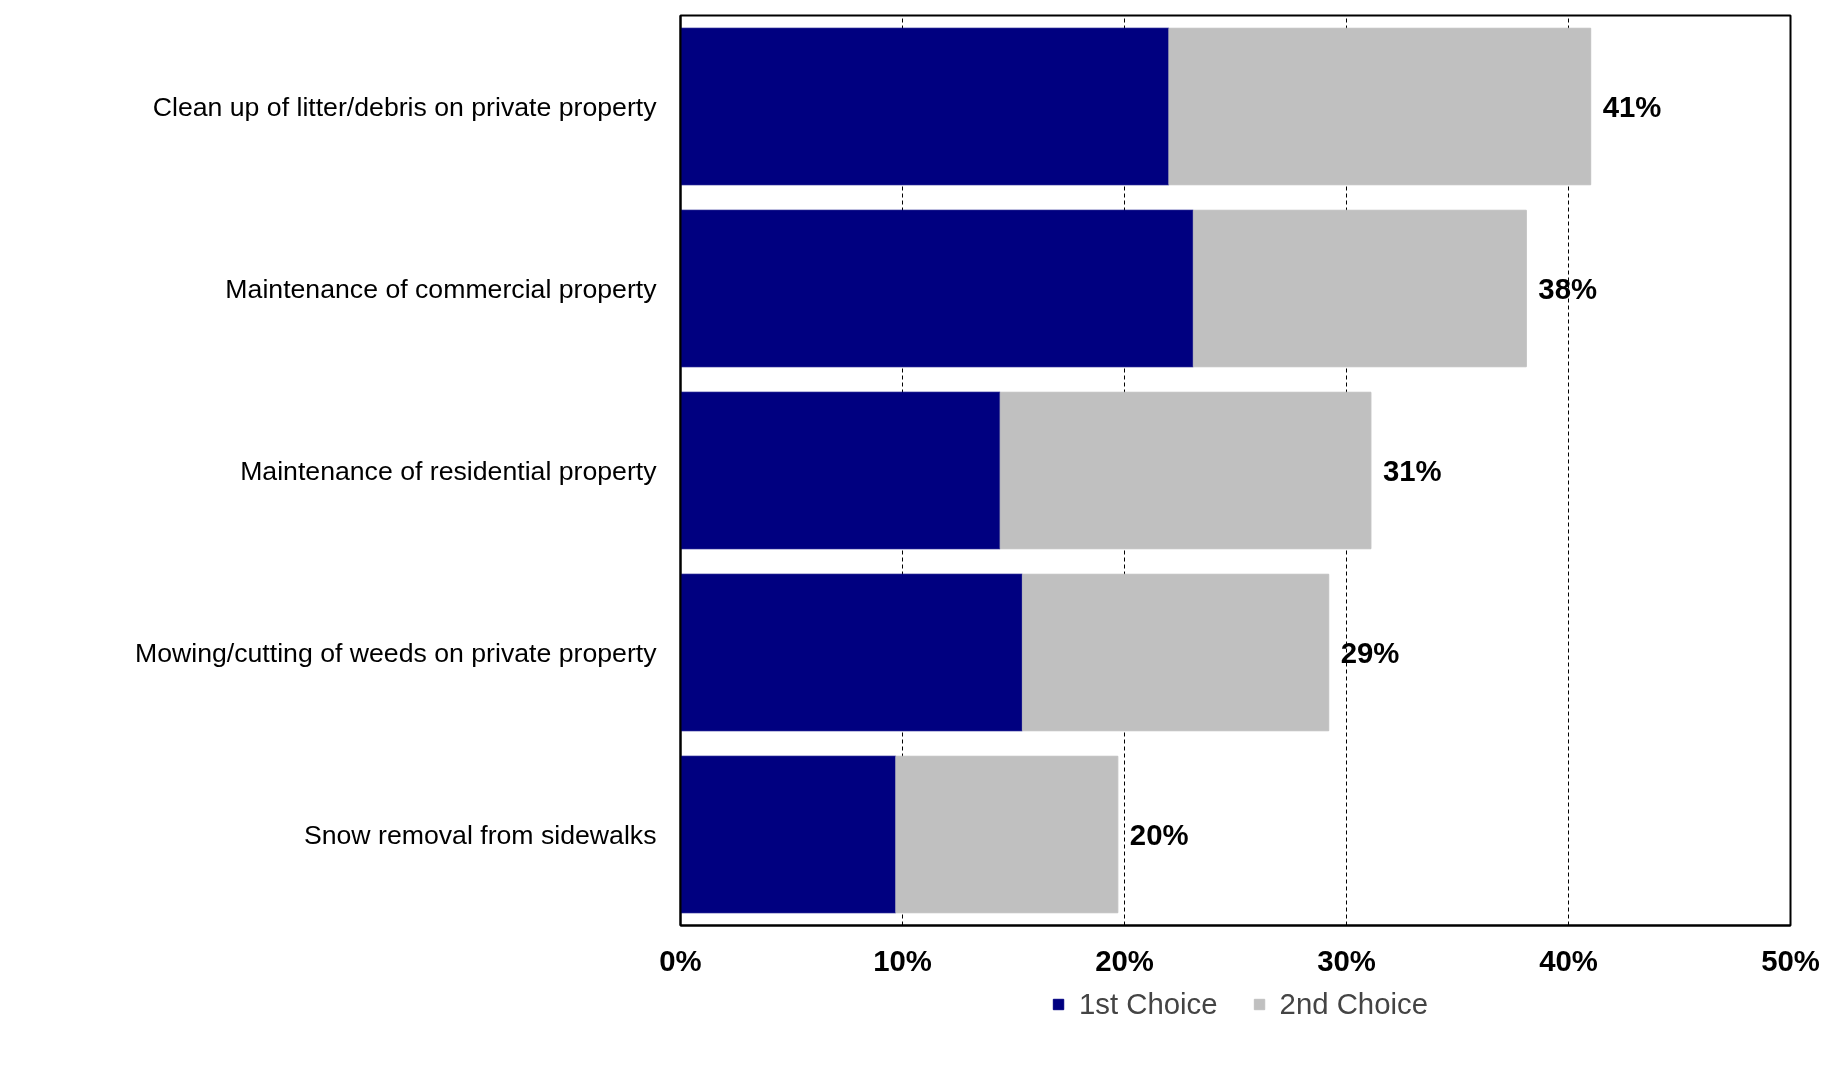 The image size is (1837, 1083). I want to click on y-tick-label: Mowing/cutting of weeds on private property, so click(396, 652).